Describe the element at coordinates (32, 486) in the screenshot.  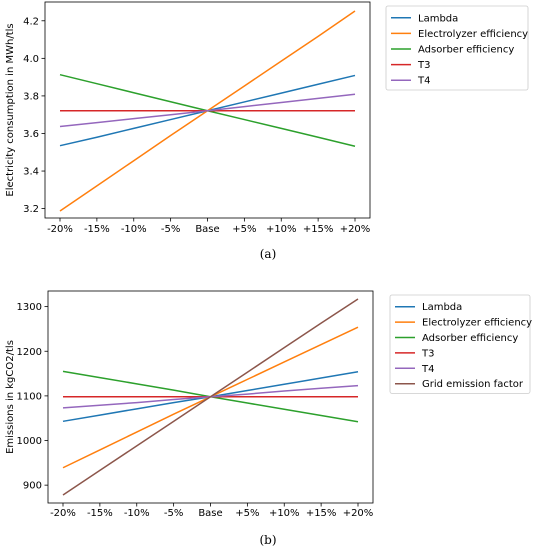
I see `y-tick-label: 900` at that location.